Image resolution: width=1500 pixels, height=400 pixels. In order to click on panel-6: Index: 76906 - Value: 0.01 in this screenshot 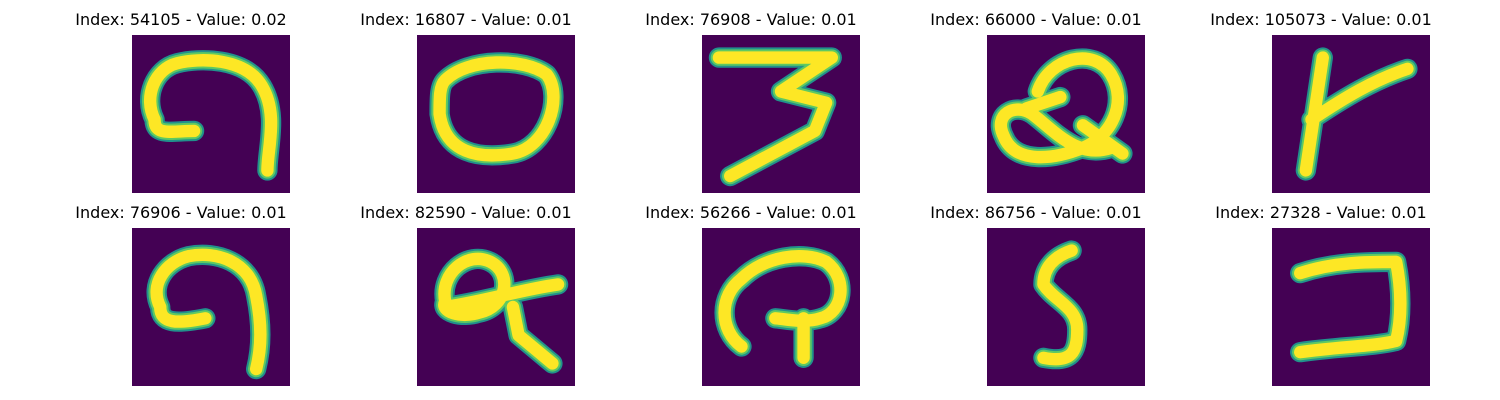, I will do `click(181, 289)`.